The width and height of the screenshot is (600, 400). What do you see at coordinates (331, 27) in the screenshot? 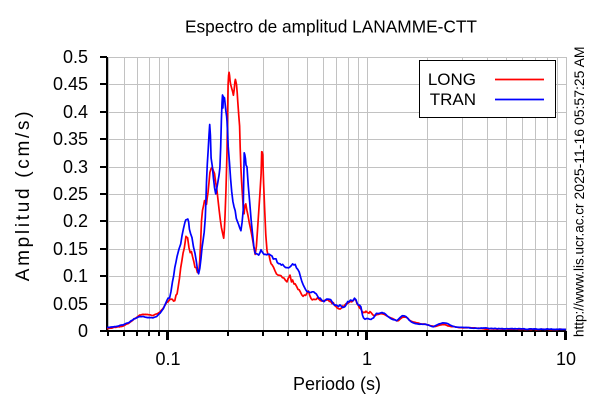
I see `svg-text:Espectro de amplitud LANAMME-C: Espectro de amplitud LANAMME-CTT` at bounding box center [331, 27].